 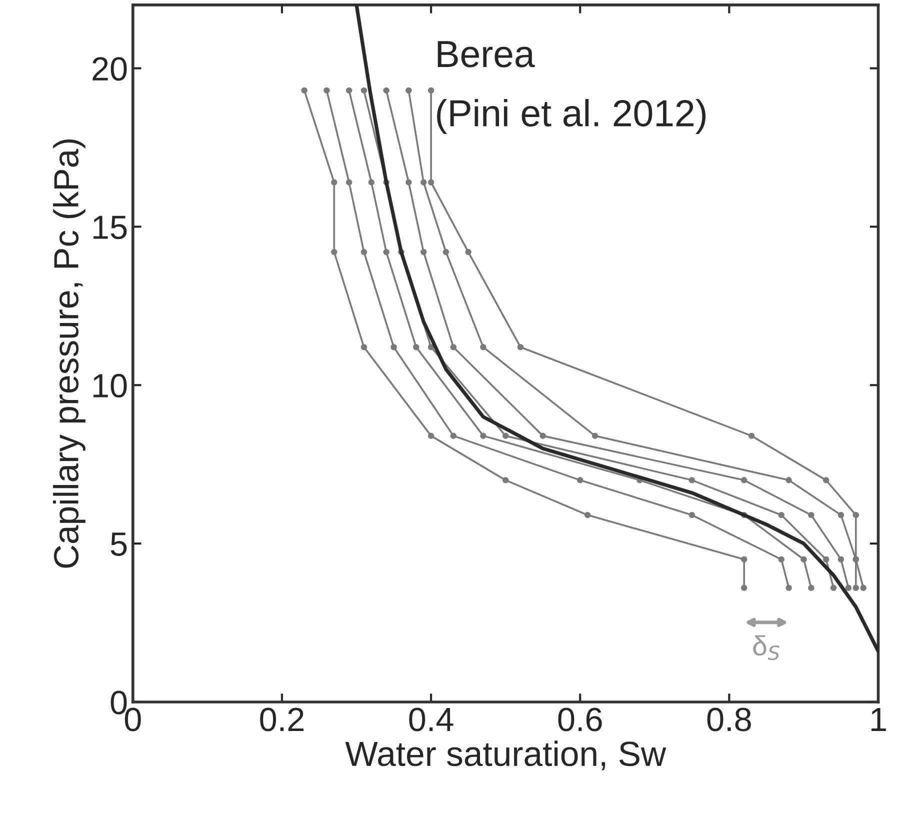 I want to click on x-tick-label: 0.6, so click(x=580, y=720).